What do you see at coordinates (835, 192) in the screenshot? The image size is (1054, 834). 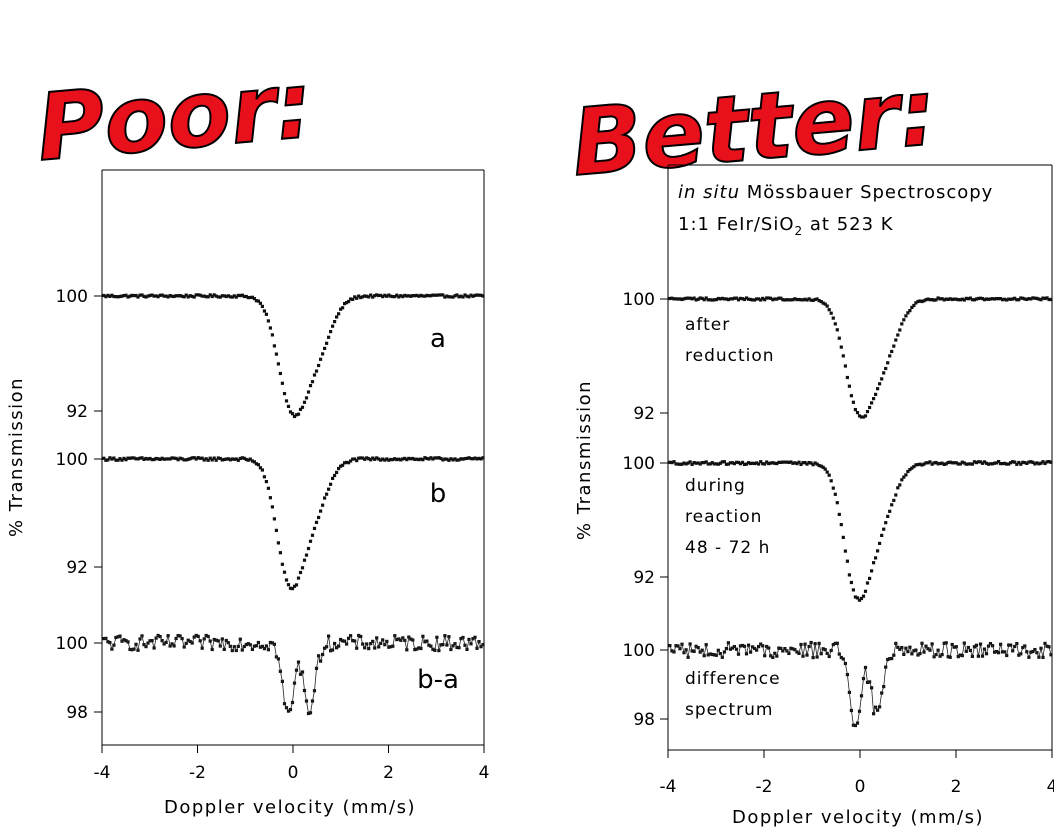 I see `chart-title: in situ Mössbauer Spectroscopy` at bounding box center [835, 192].